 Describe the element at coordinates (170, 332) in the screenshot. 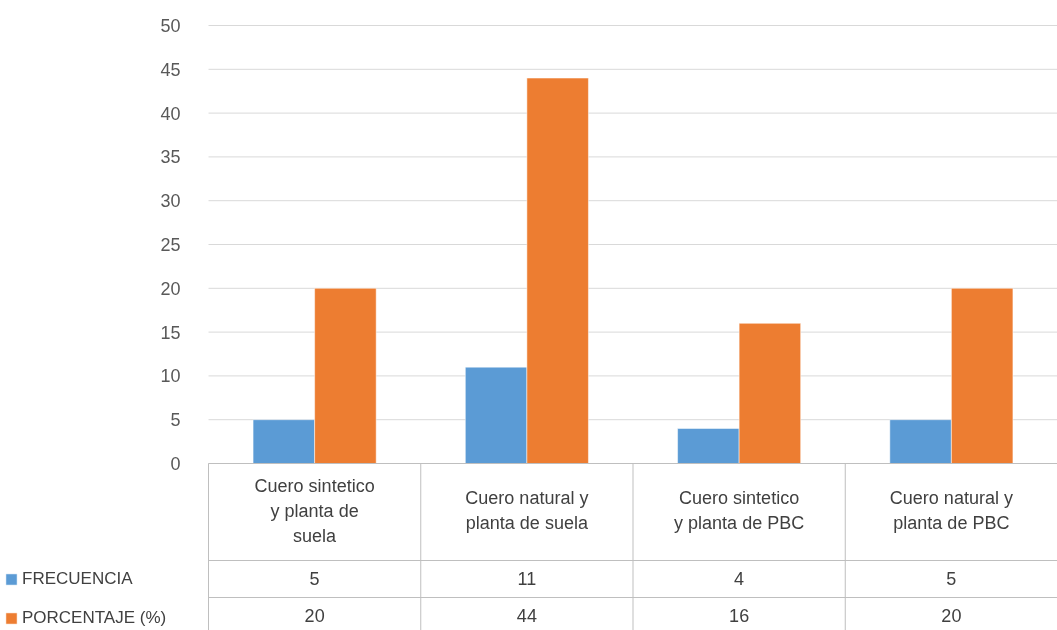

I see `y-tick-label: 15` at that location.